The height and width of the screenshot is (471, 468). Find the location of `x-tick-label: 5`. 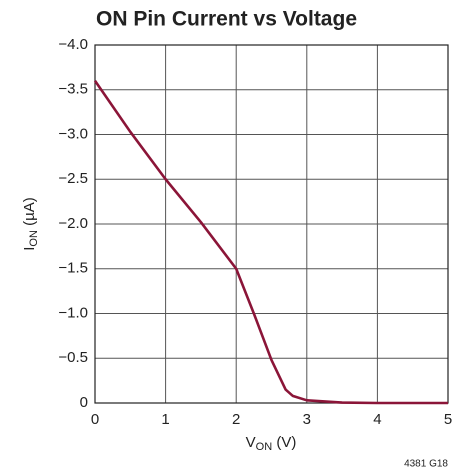

x-tick-label: 5 is located at coordinates (448, 419).